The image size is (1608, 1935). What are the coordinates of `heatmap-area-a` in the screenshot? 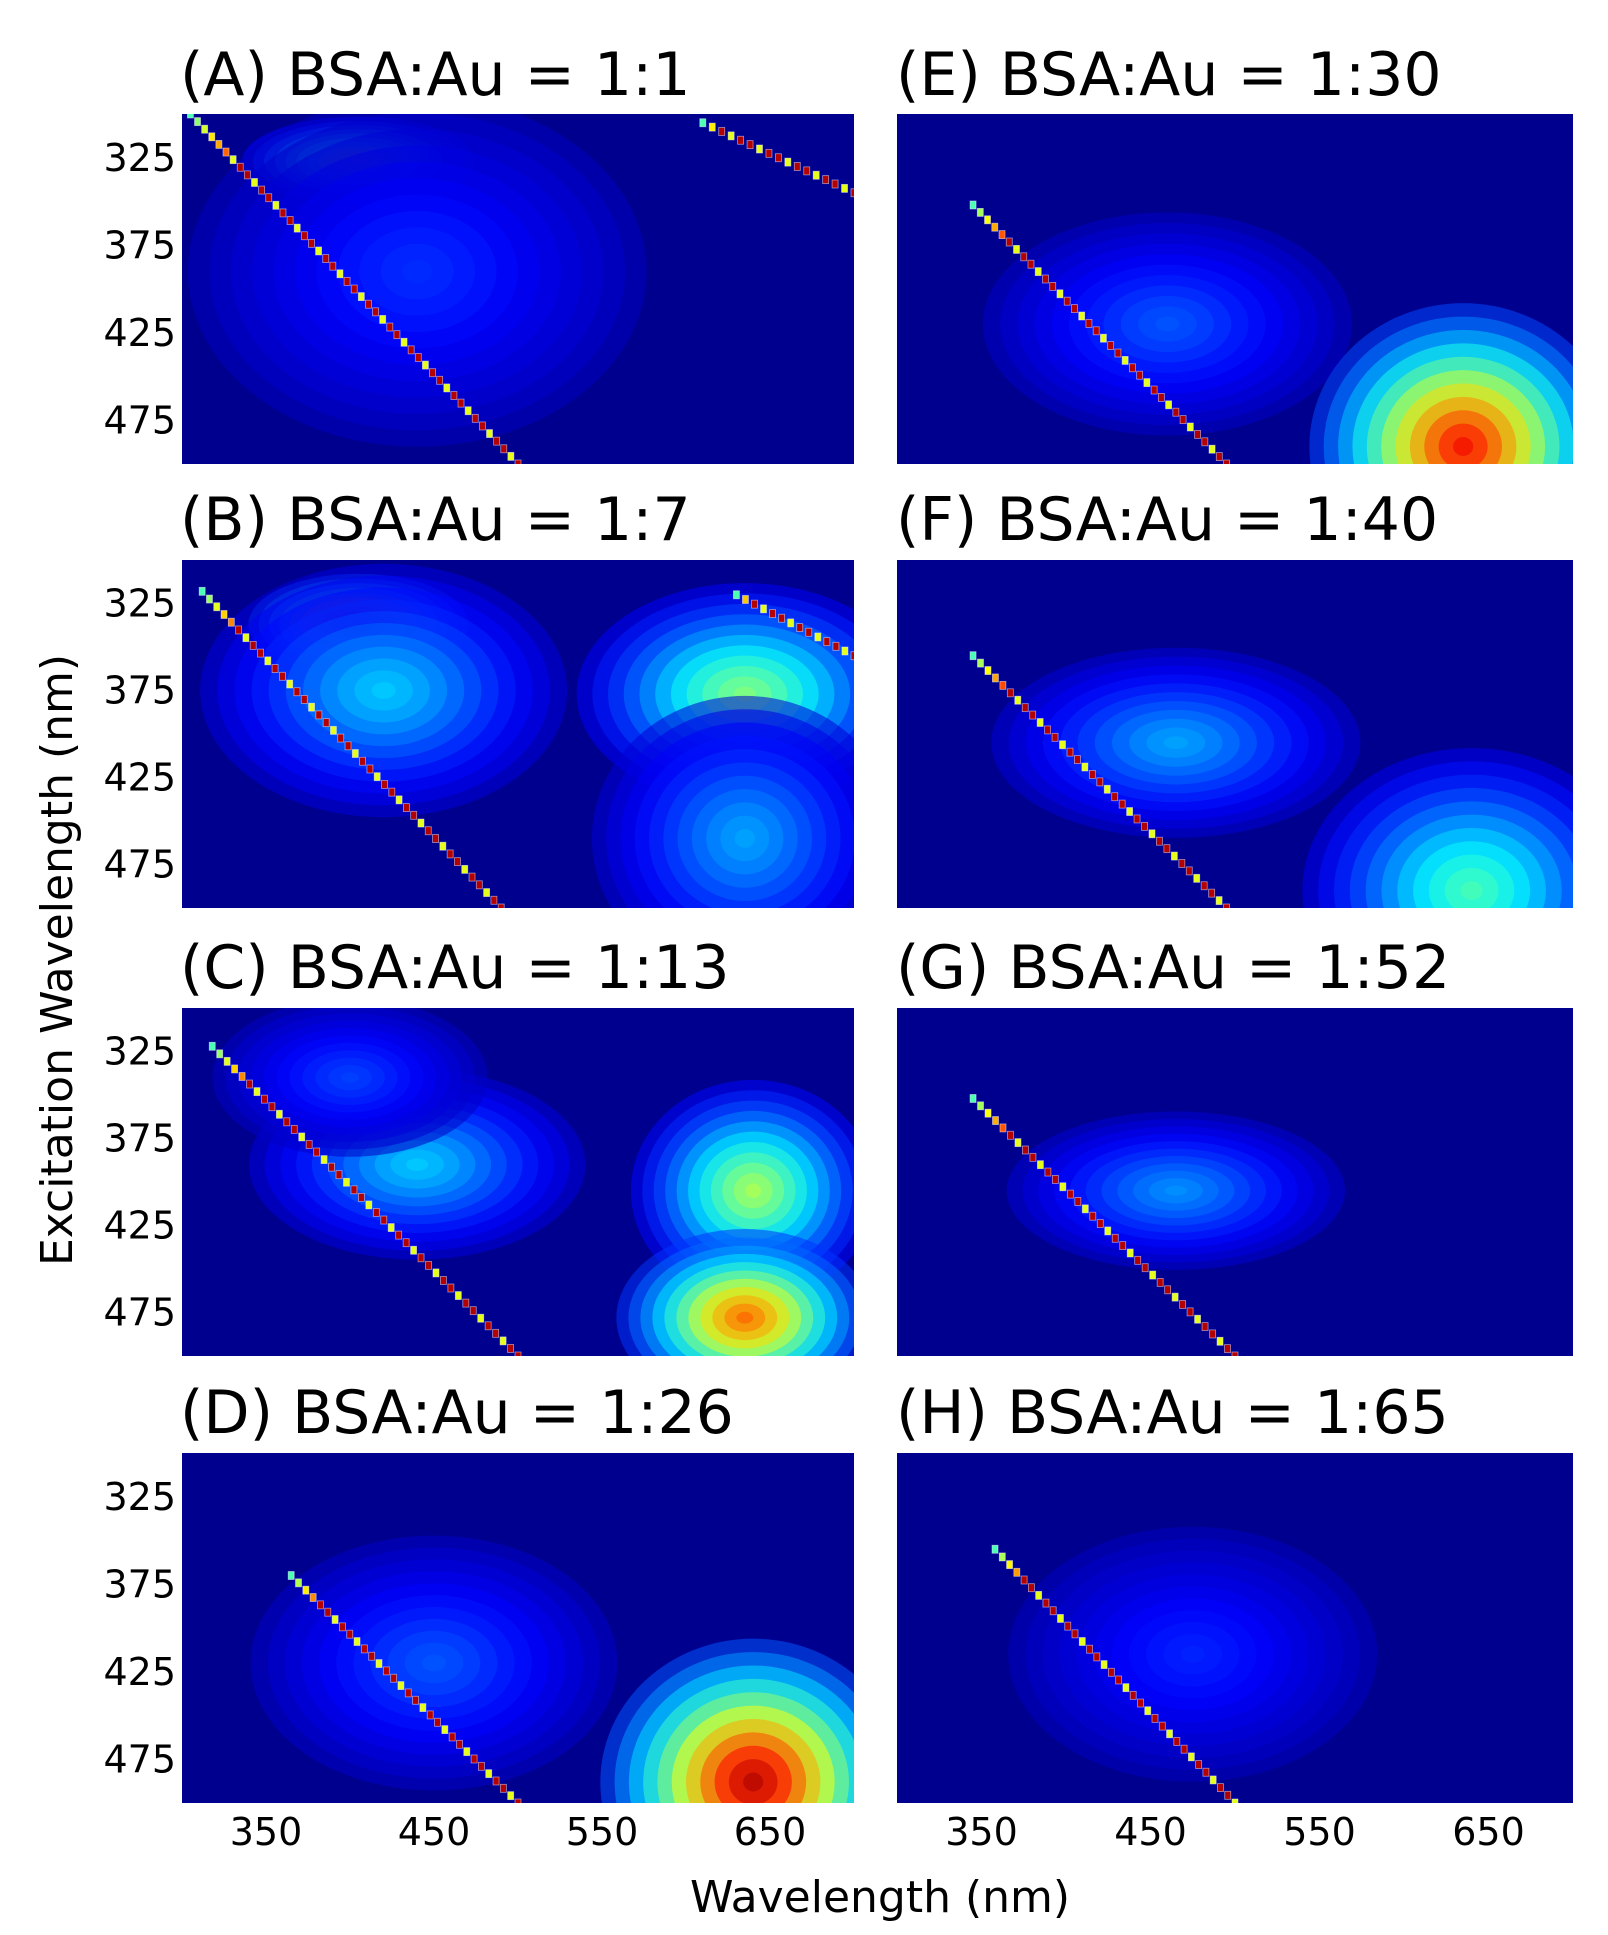 It's located at (520, 289).